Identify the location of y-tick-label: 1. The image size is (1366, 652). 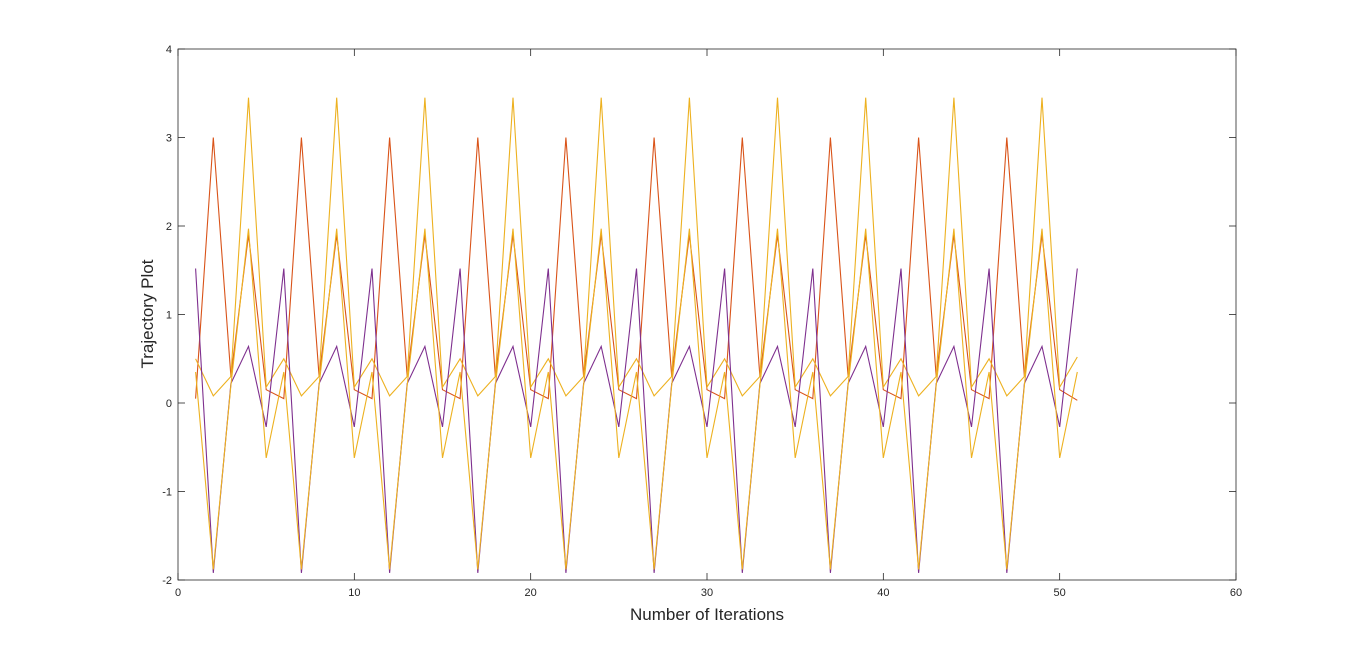
(169, 316).